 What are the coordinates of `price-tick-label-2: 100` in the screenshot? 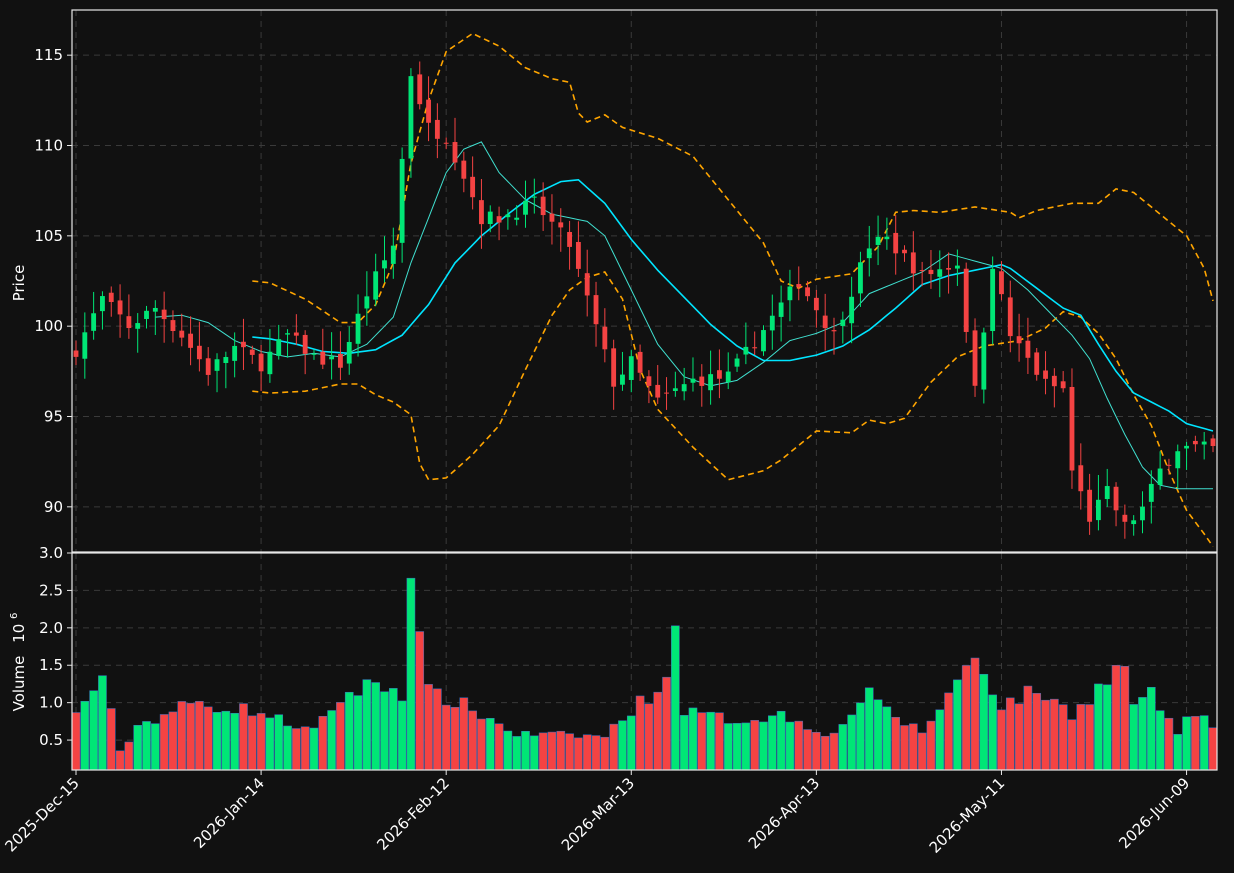 It's located at (48, 326).